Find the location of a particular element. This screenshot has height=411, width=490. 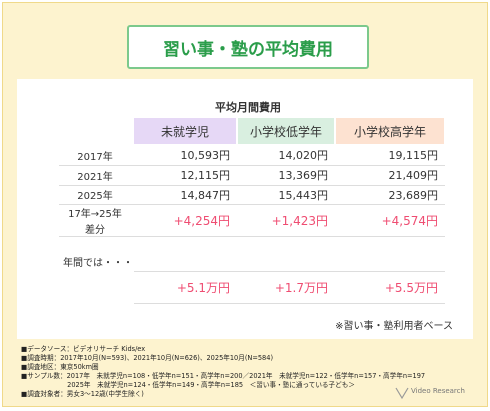

cell-value: 21,409円 is located at coordinates (413, 175).